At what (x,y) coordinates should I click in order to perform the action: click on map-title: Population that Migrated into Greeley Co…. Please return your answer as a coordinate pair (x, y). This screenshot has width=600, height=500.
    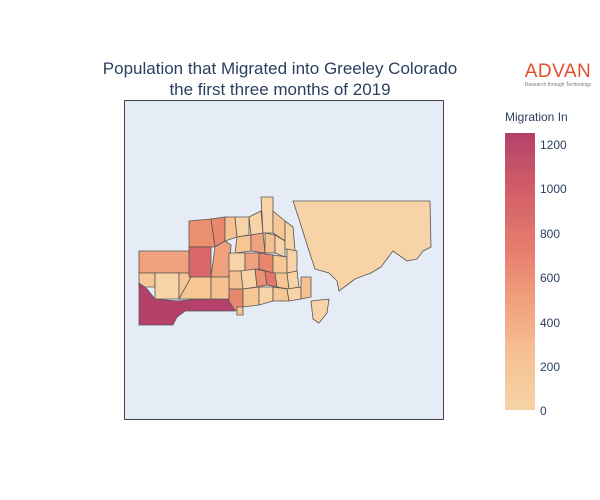
    Looking at the image, I should click on (280, 79).